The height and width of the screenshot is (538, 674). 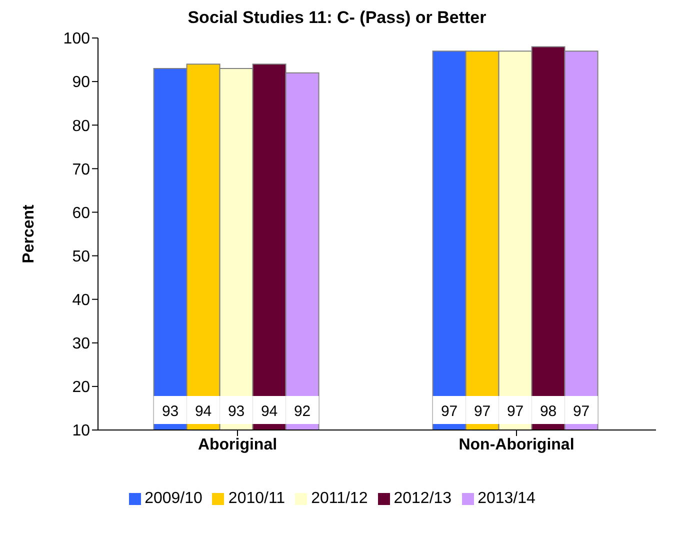 I want to click on y-tick-label: 10, so click(x=81, y=431).